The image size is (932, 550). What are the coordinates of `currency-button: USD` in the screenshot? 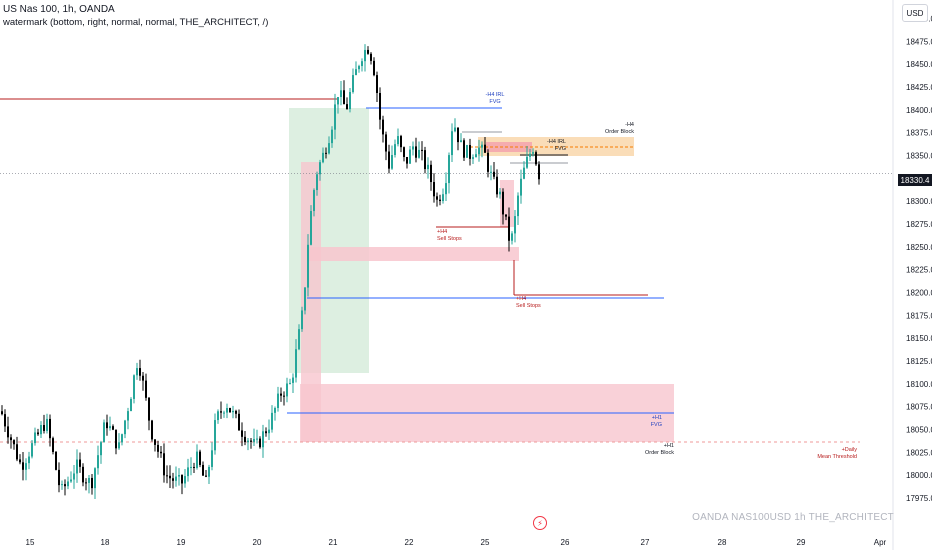 It's located at (915, 13).